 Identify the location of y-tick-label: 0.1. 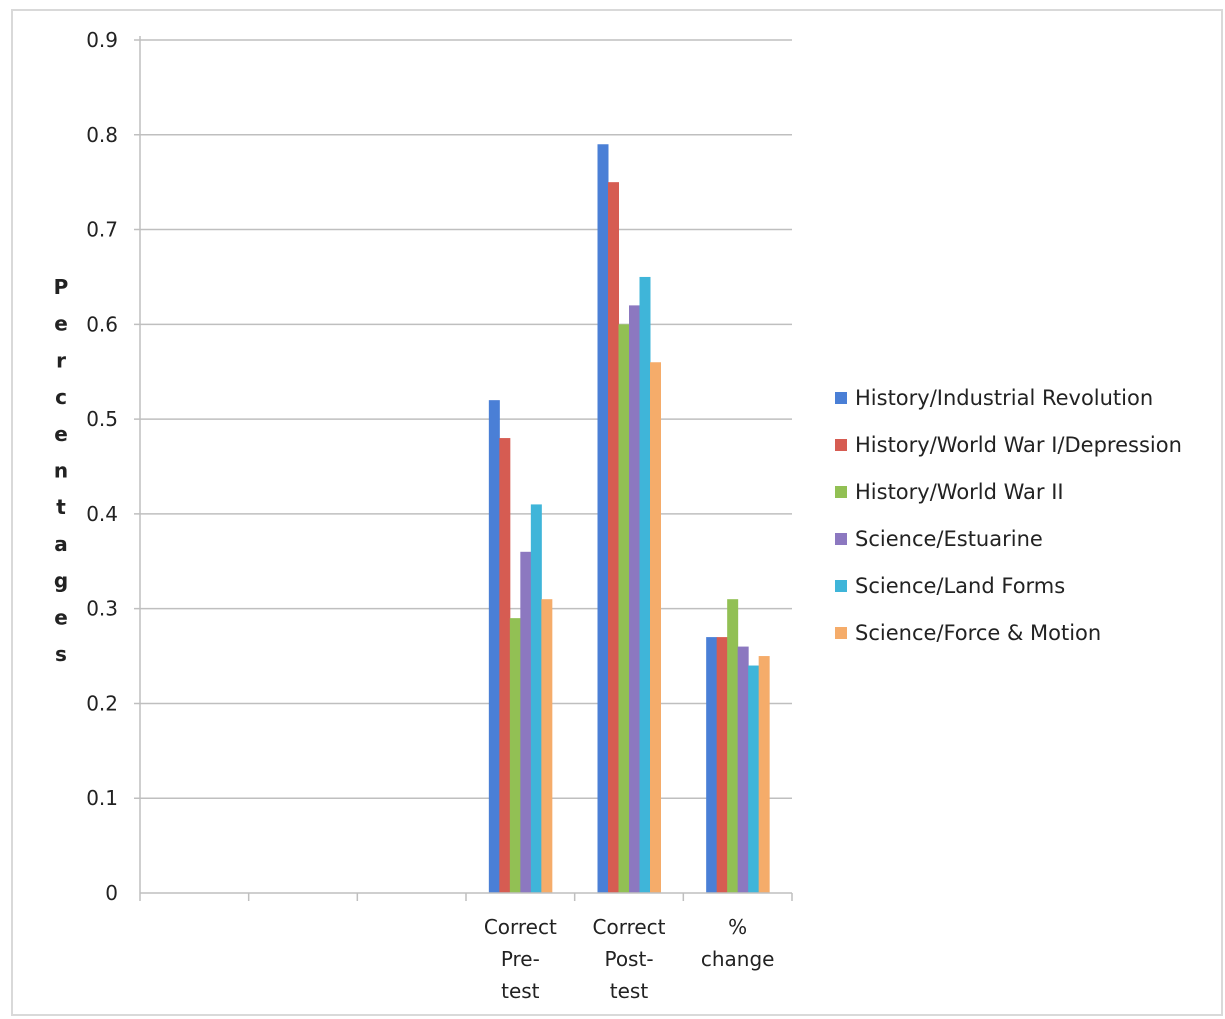
(102, 798).